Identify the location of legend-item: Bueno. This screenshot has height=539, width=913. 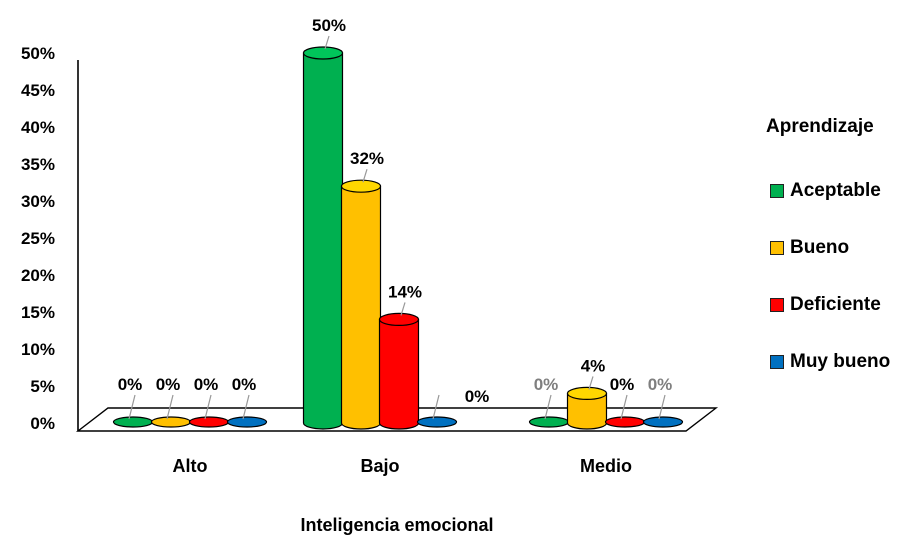
(830, 247).